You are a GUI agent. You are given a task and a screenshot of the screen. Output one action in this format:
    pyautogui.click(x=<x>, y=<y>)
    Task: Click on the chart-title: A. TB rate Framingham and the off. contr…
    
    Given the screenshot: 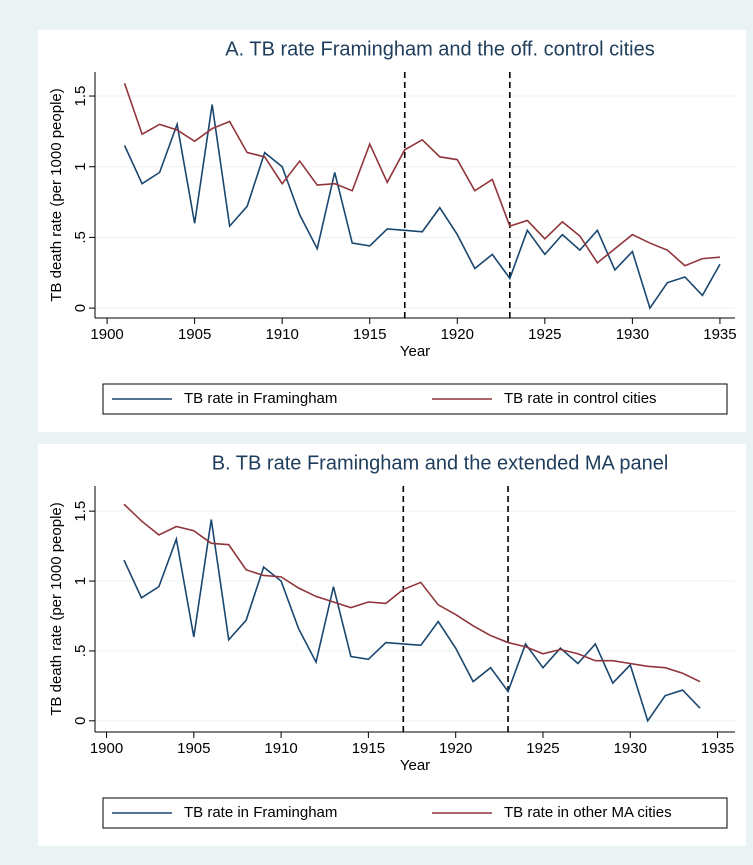 What is the action you would take?
    pyautogui.click(x=439, y=49)
    